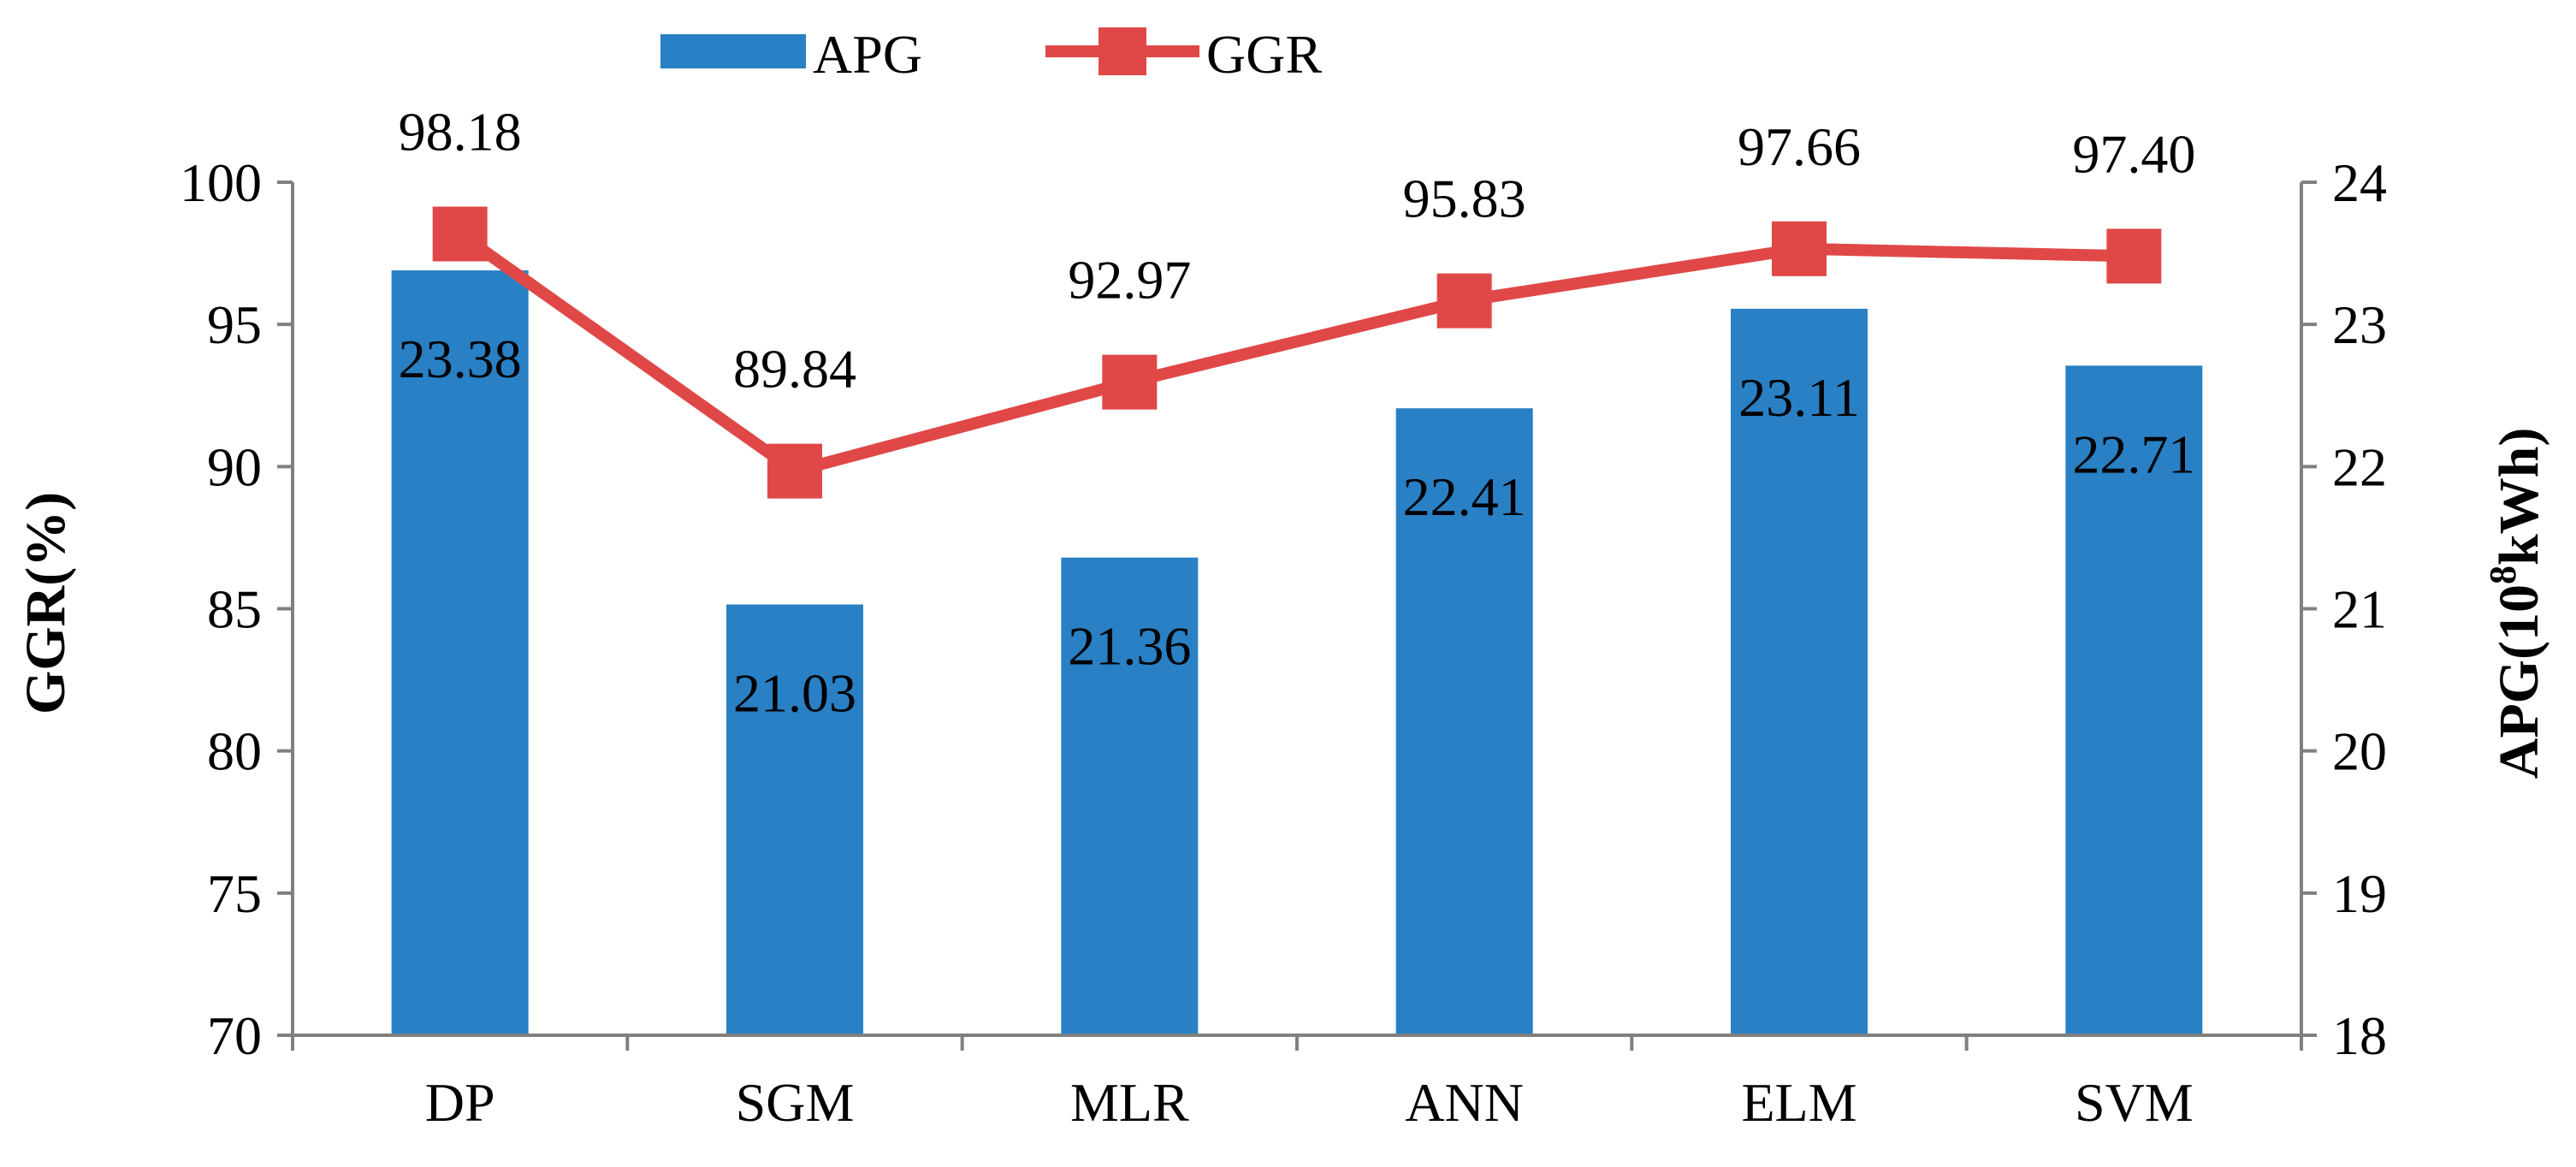  I want to click on ggr-data-label: 92.97, so click(1130, 280).